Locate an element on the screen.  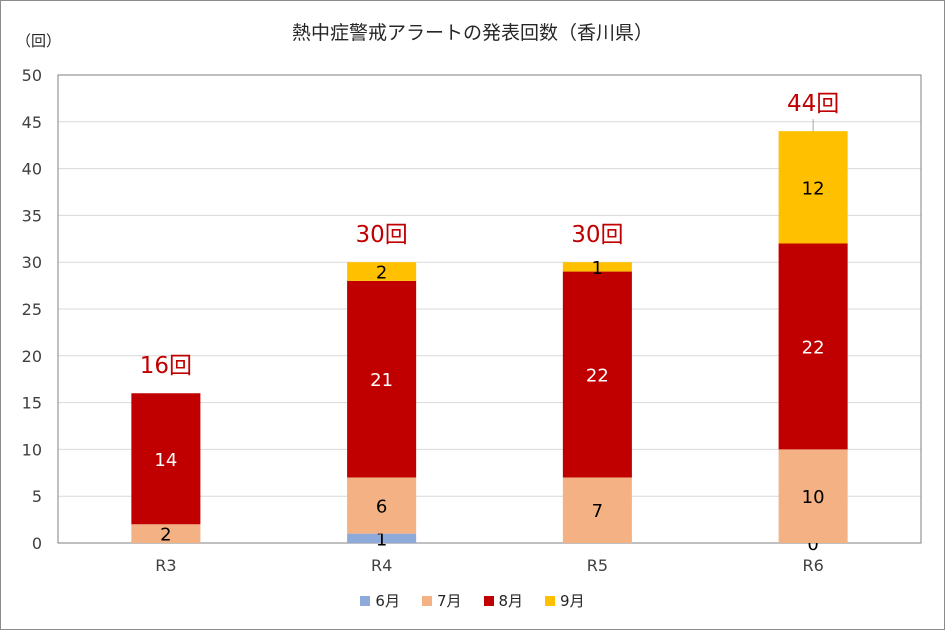
y-tick-label: 45 is located at coordinates (32, 122).